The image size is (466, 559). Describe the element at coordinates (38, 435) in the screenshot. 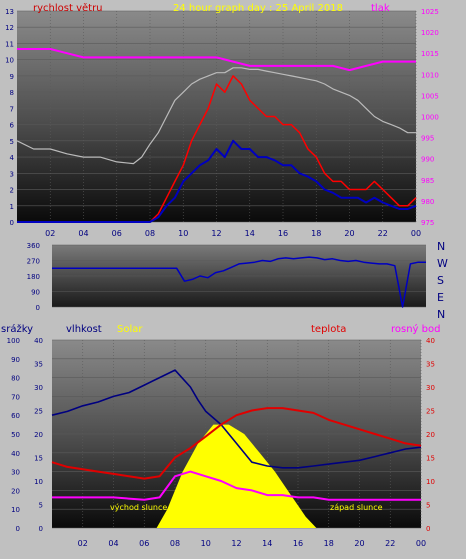

I see `bottom-y-hum-tick: 20` at that location.